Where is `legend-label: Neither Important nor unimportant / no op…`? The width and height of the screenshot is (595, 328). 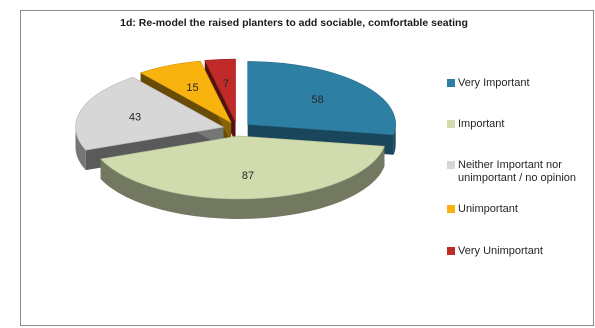 legend-label: Neither Important nor unimportant / no op… is located at coordinates (517, 171).